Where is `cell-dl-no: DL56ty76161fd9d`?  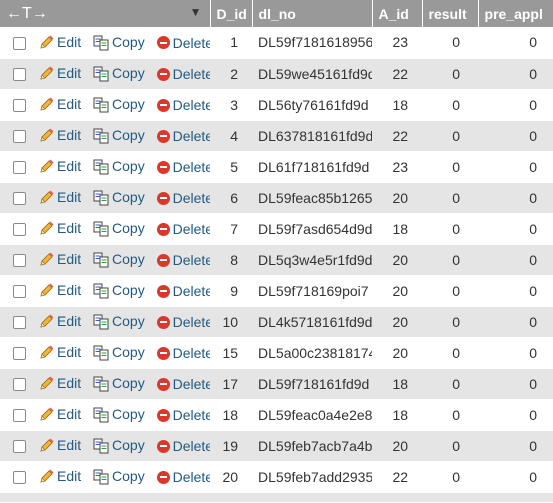
cell-dl-no: DL56ty76161fd9d is located at coordinates (313, 104).